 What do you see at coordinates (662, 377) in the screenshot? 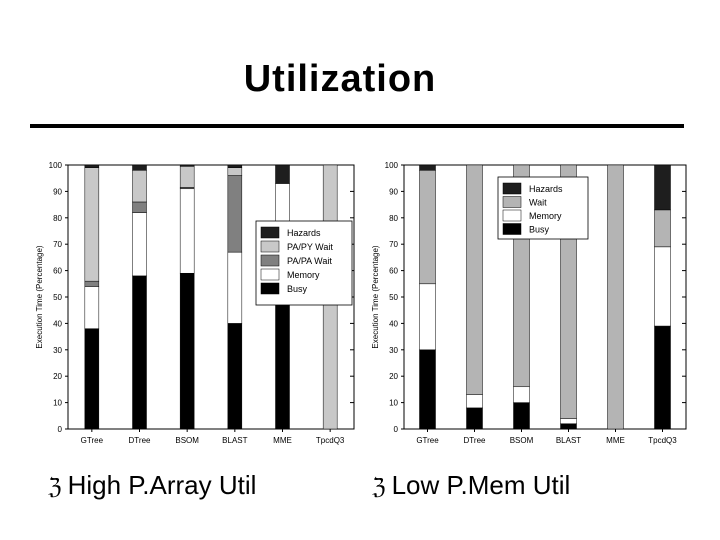
I see `bar-segment-tpcdq3-busy` at bounding box center [662, 377].